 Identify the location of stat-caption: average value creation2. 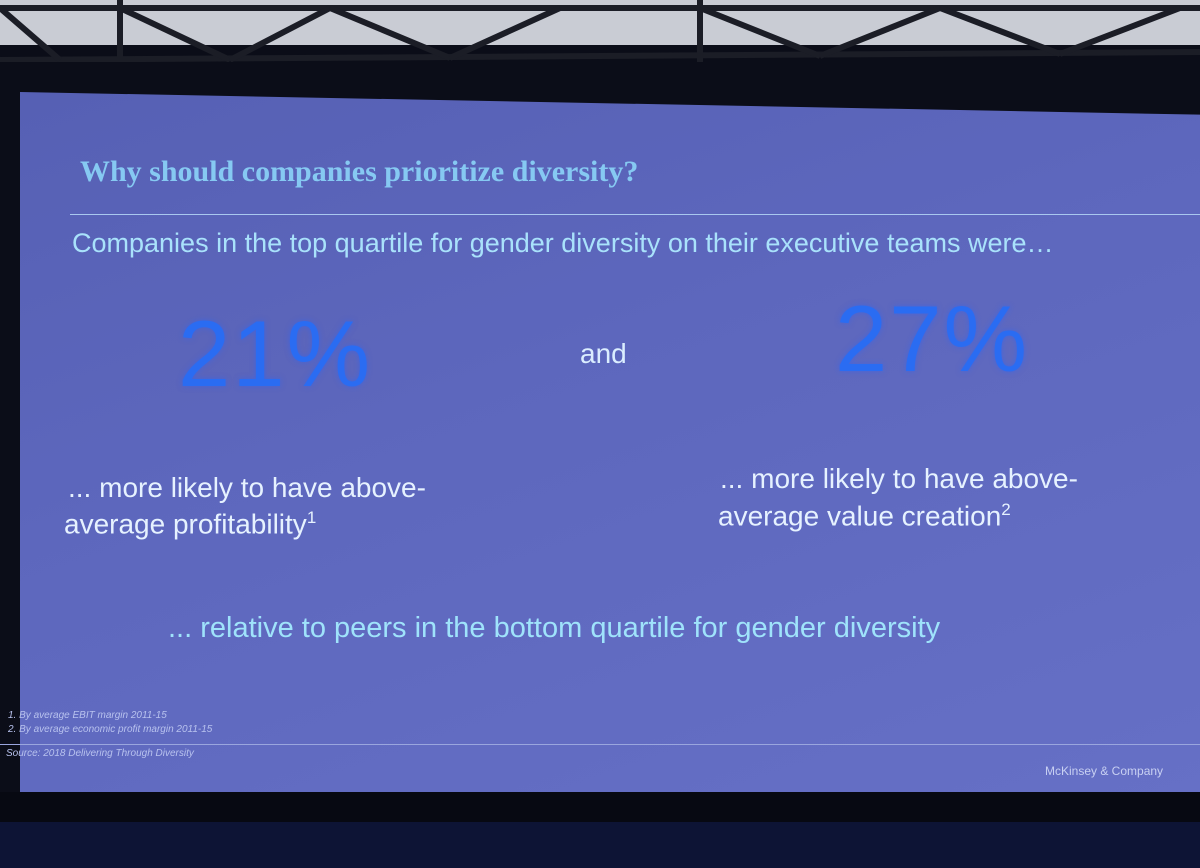
(864, 516).